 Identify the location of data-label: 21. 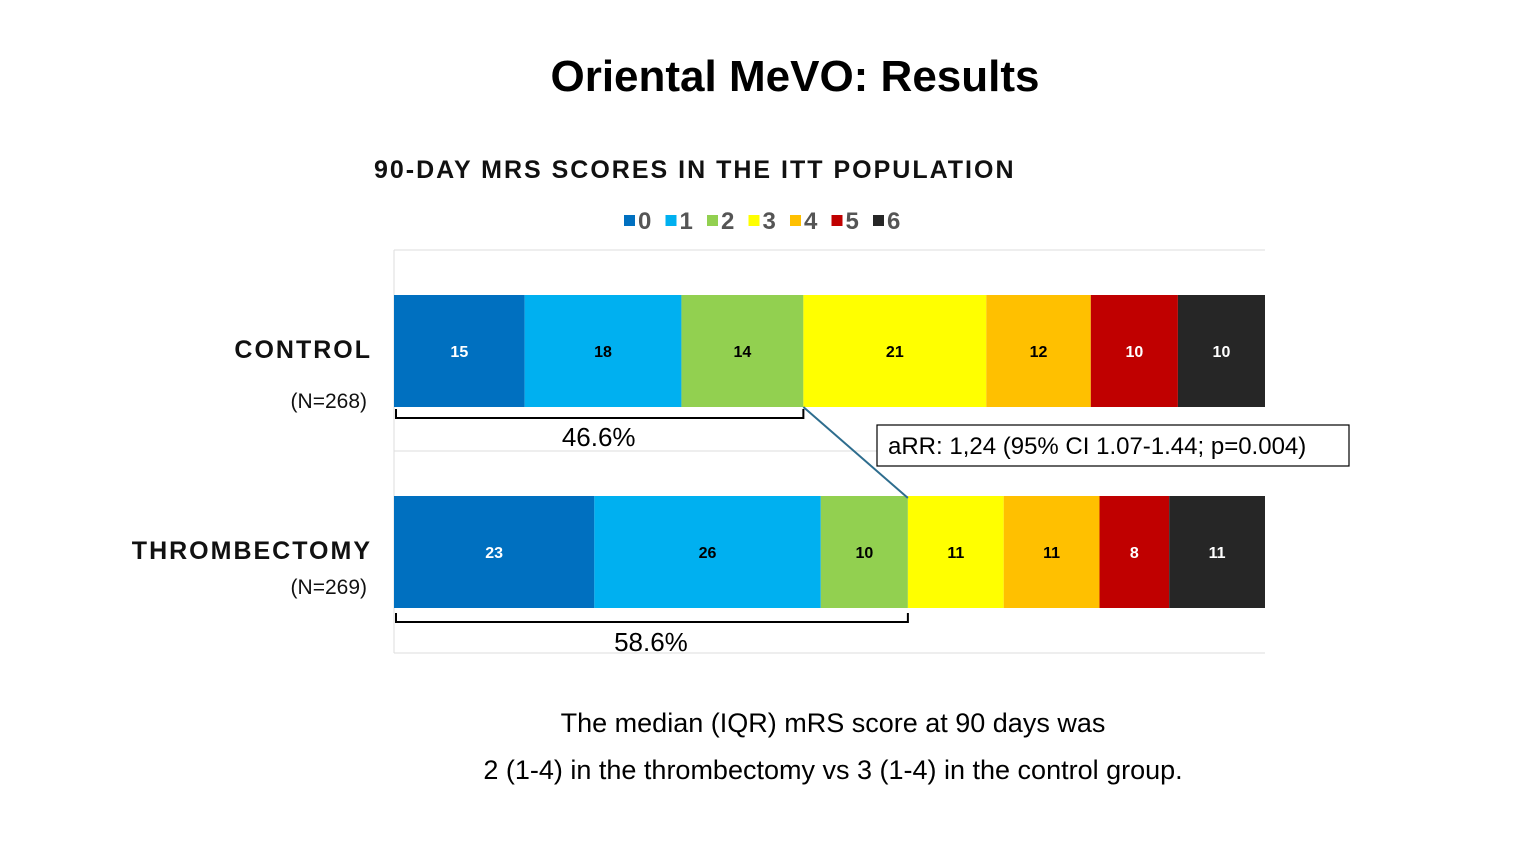
(895, 352).